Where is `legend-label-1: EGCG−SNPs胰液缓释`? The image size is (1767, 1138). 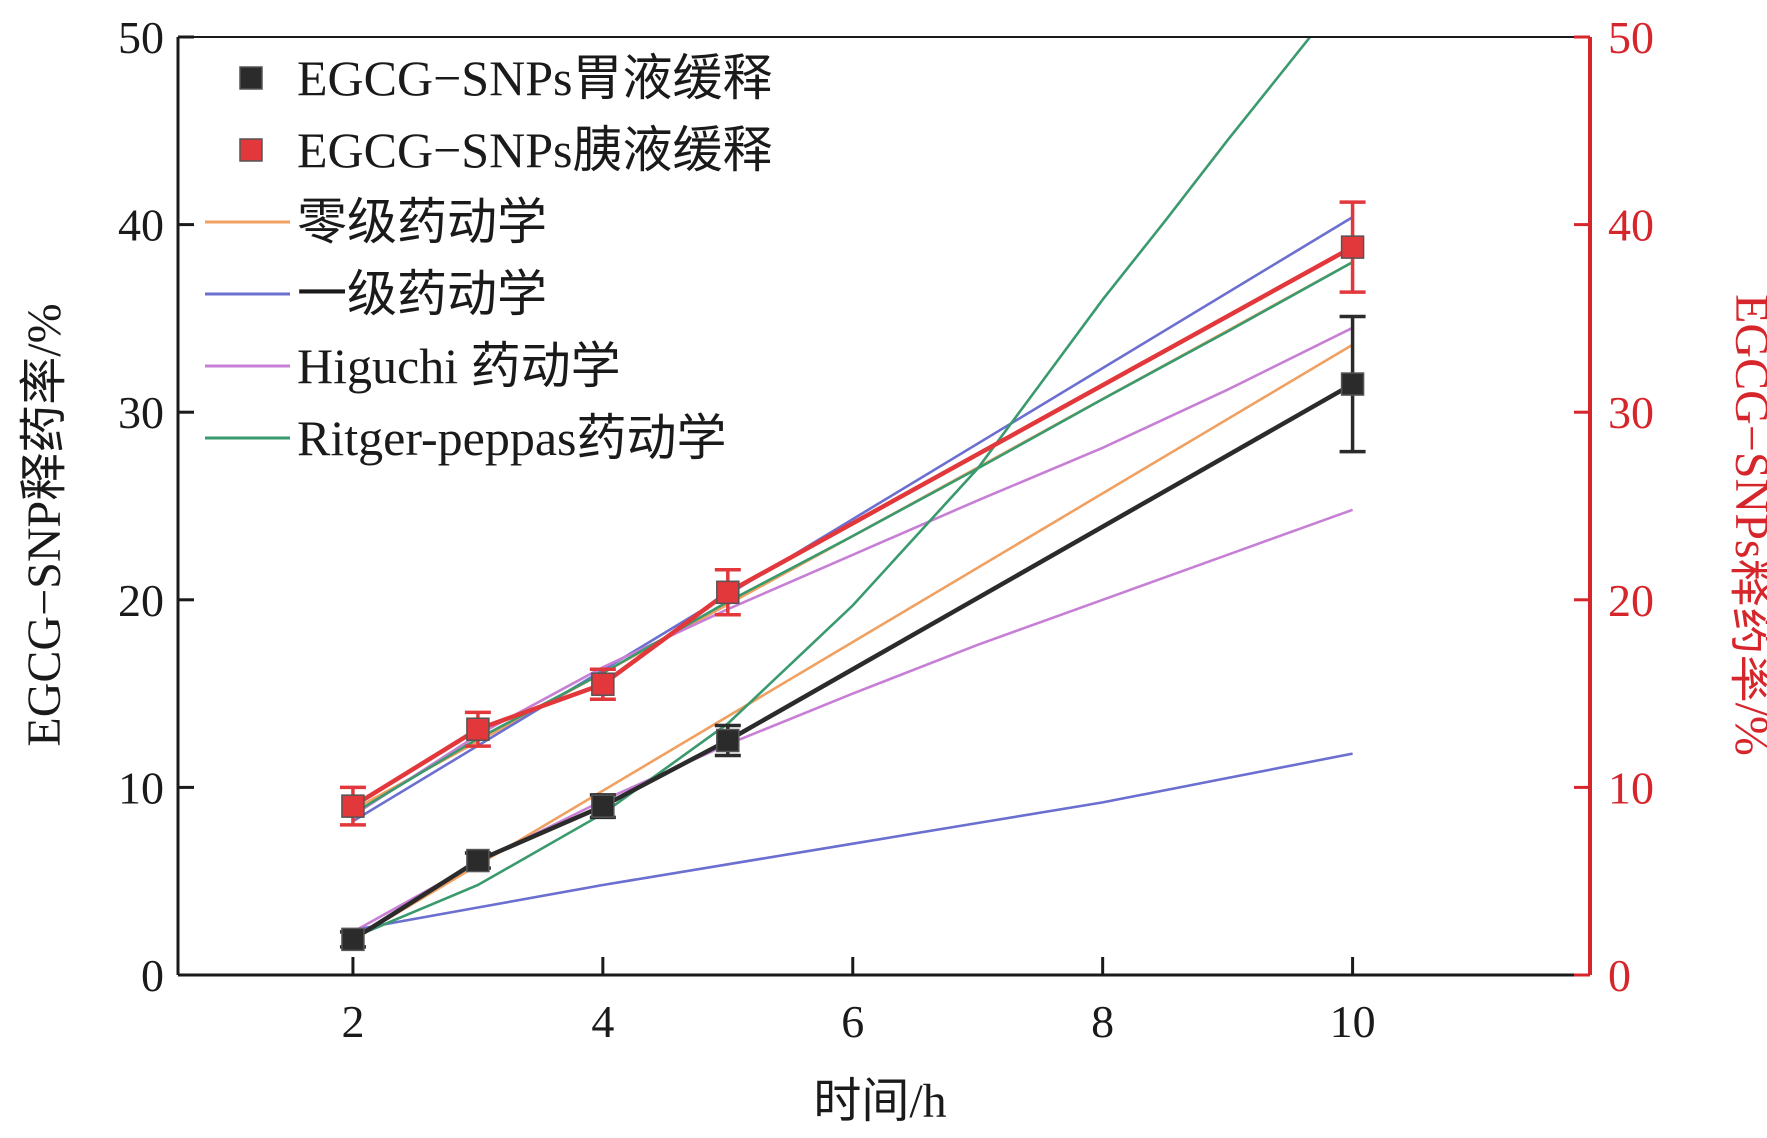 legend-label-1: EGCG−SNPs胰液缓释 is located at coordinates (535, 150).